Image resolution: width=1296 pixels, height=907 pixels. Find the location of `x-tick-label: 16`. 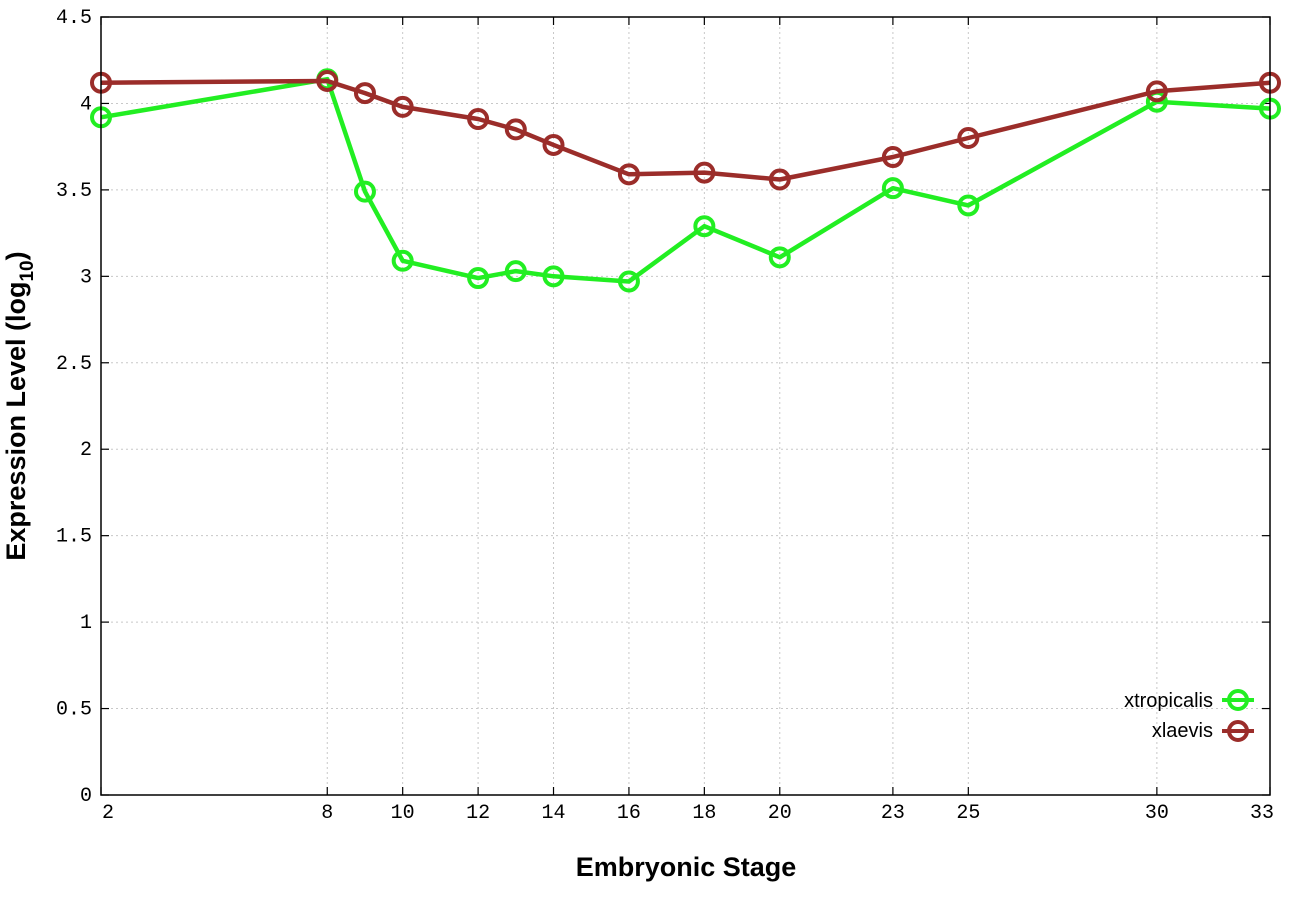

x-tick-label: 16 is located at coordinates (629, 813).